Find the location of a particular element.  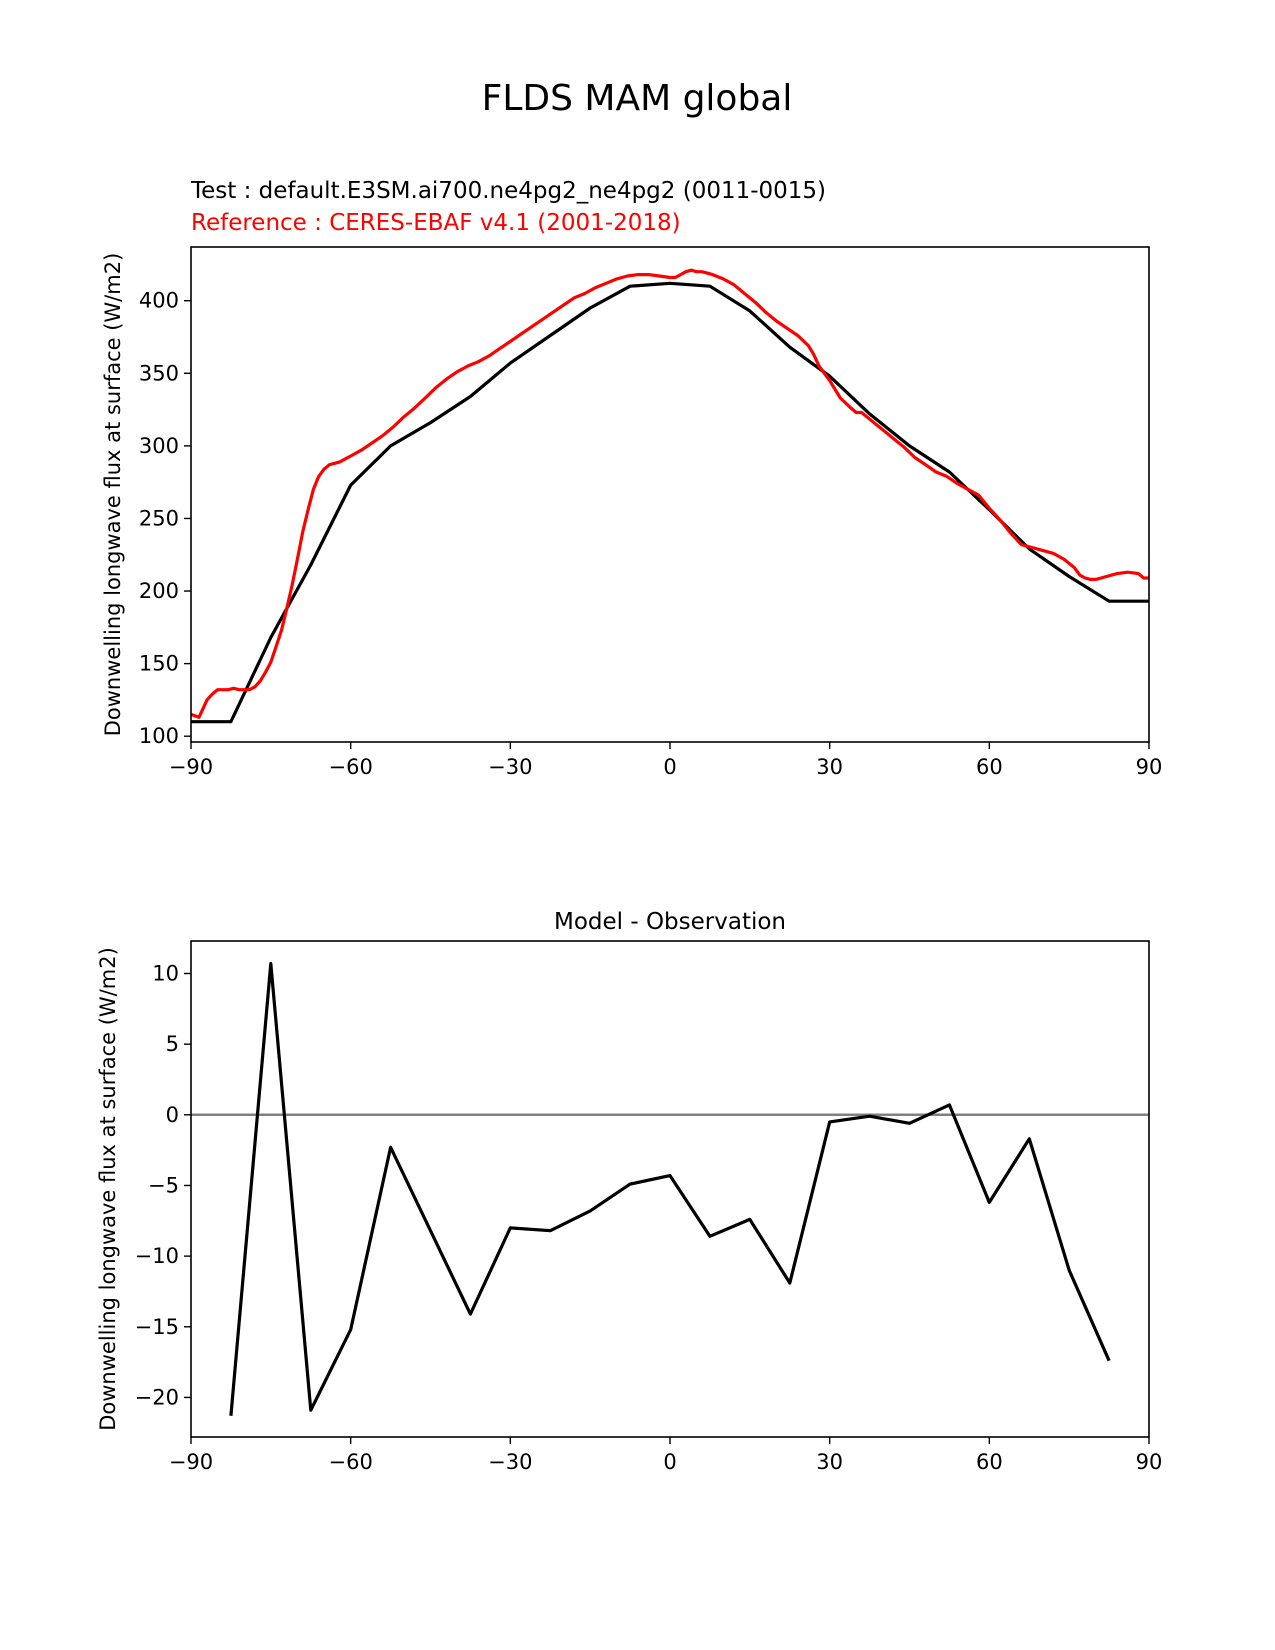

bottom-y-tick-label: 5 is located at coordinates (172, 1044).